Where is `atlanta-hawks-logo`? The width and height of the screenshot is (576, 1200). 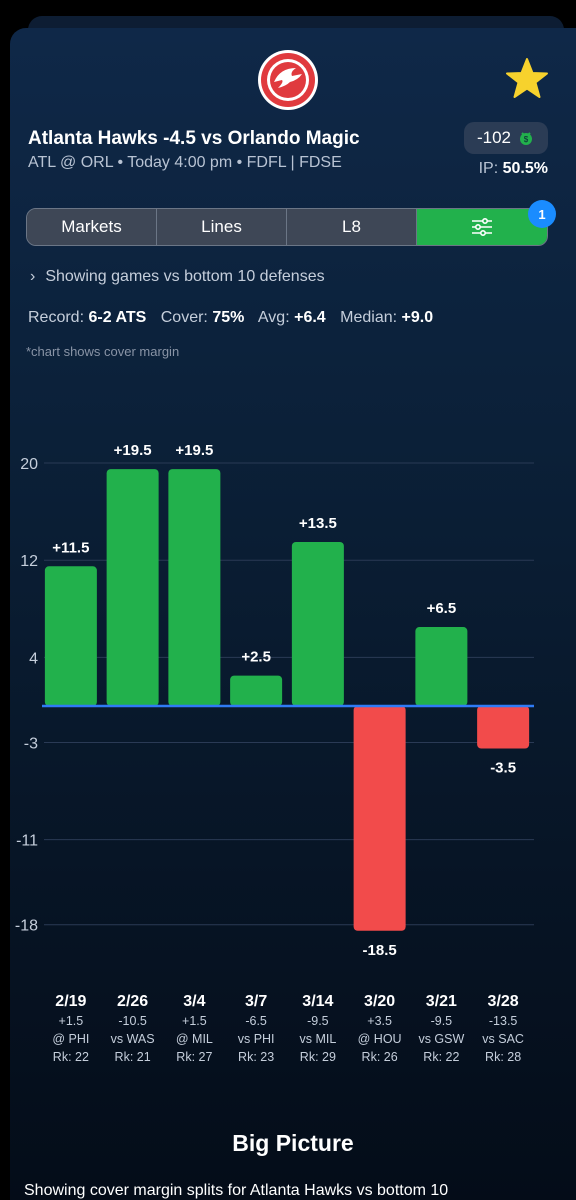
atlanta-hawks-logo is located at coordinates (288, 80).